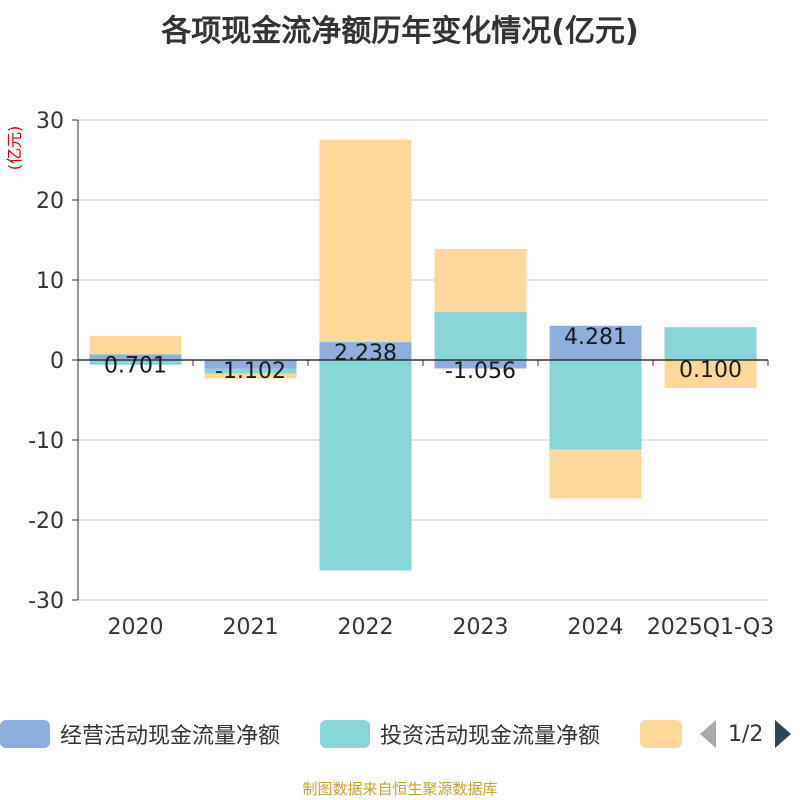 The image size is (800, 800). I want to click on bar-2023-s0, so click(480, 364).